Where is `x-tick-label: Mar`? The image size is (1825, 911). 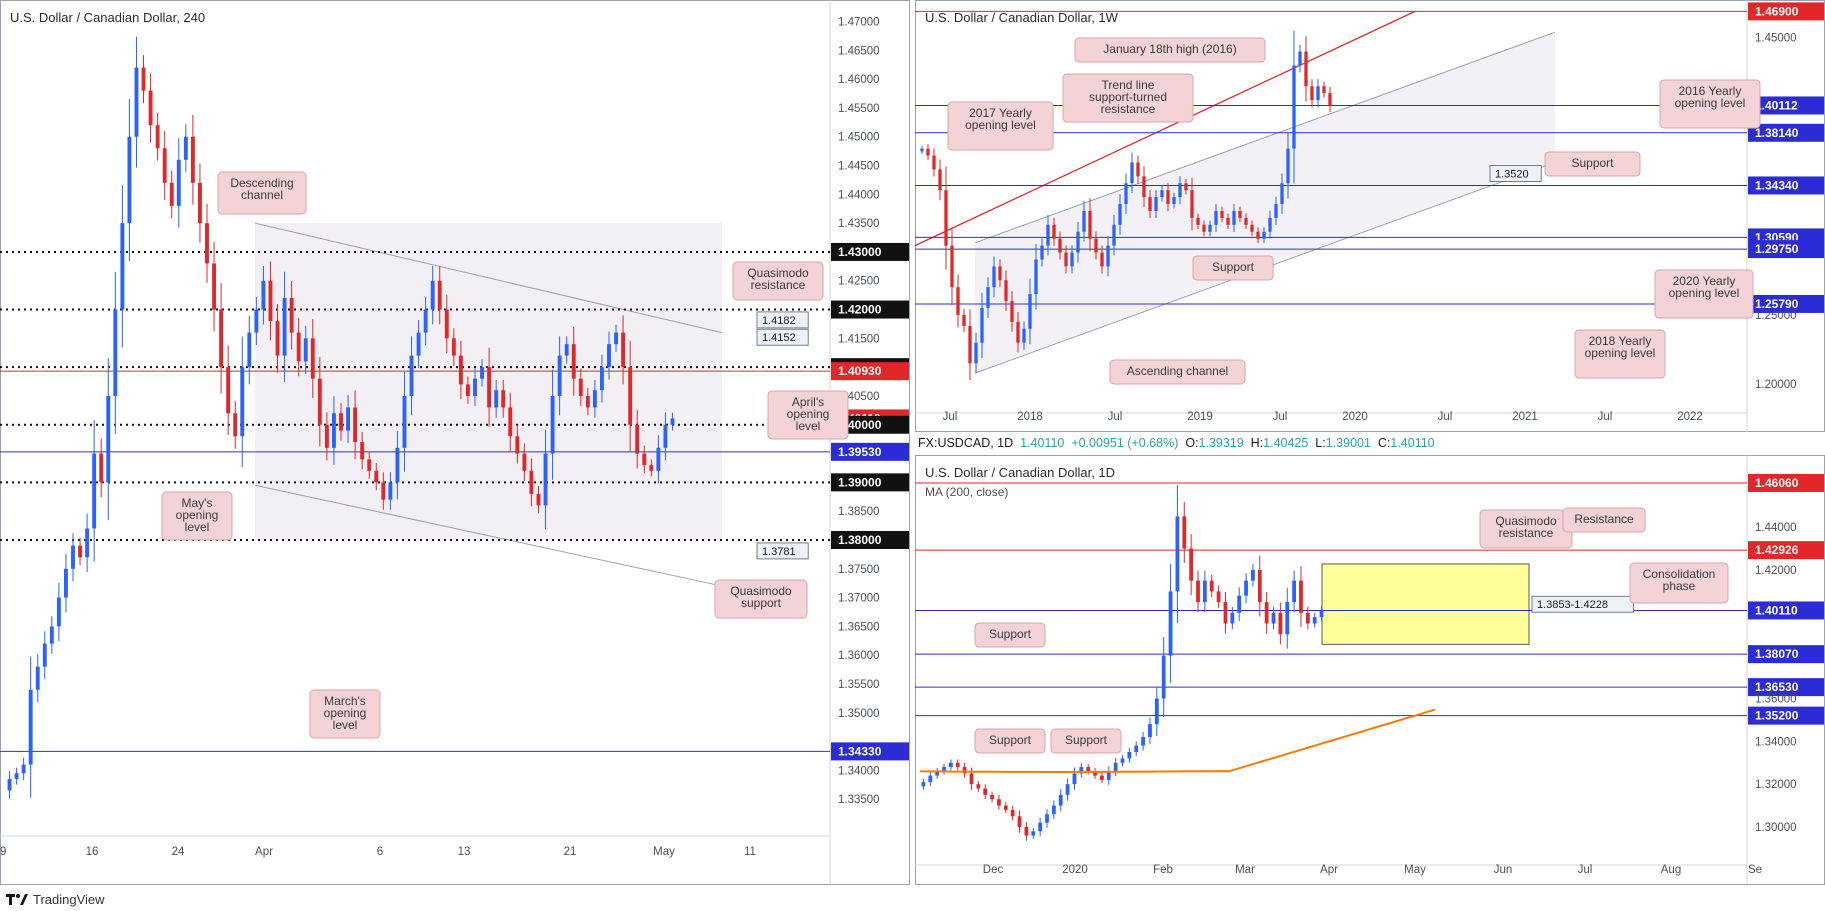
x-tick-label: Mar is located at coordinates (1245, 870).